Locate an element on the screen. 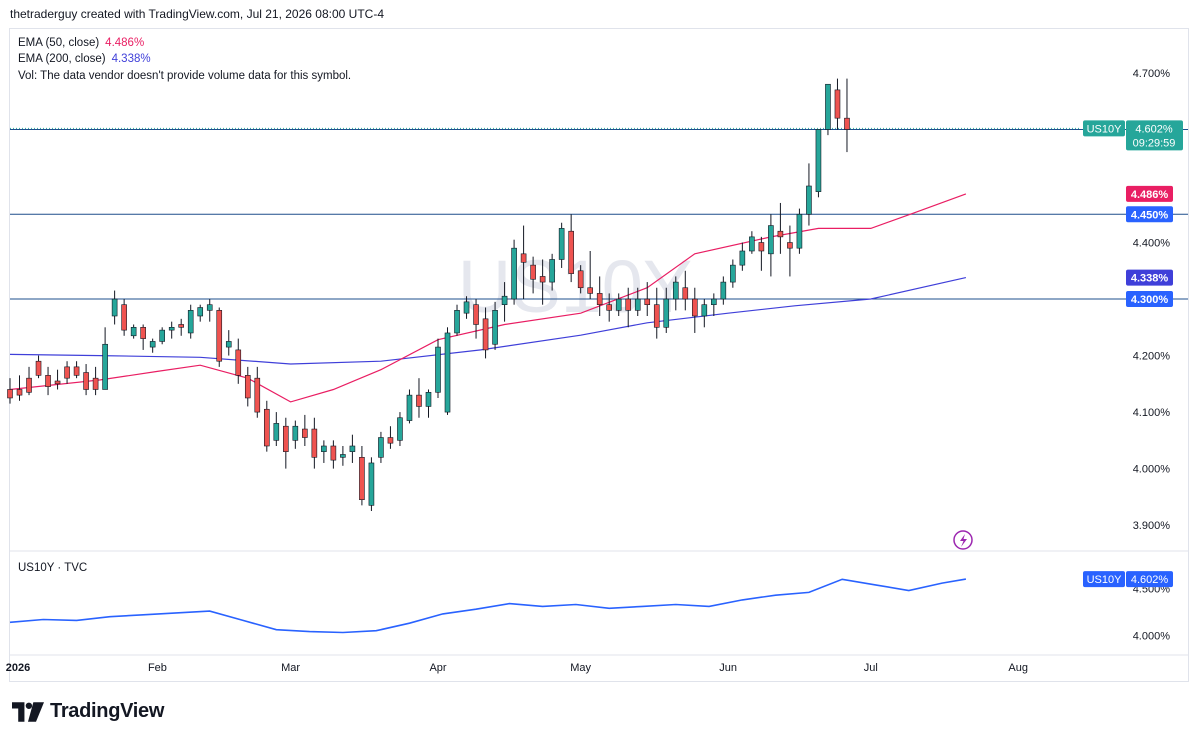  subpane-symbol-tag-bg is located at coordinates (1104, 579).